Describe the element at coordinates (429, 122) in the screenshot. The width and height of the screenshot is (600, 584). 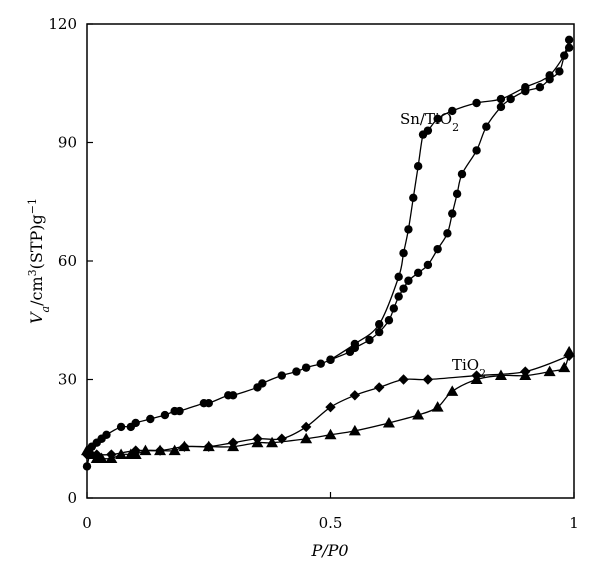
I see `series-label-sn-tio2: Sn/TiO2` at that location.